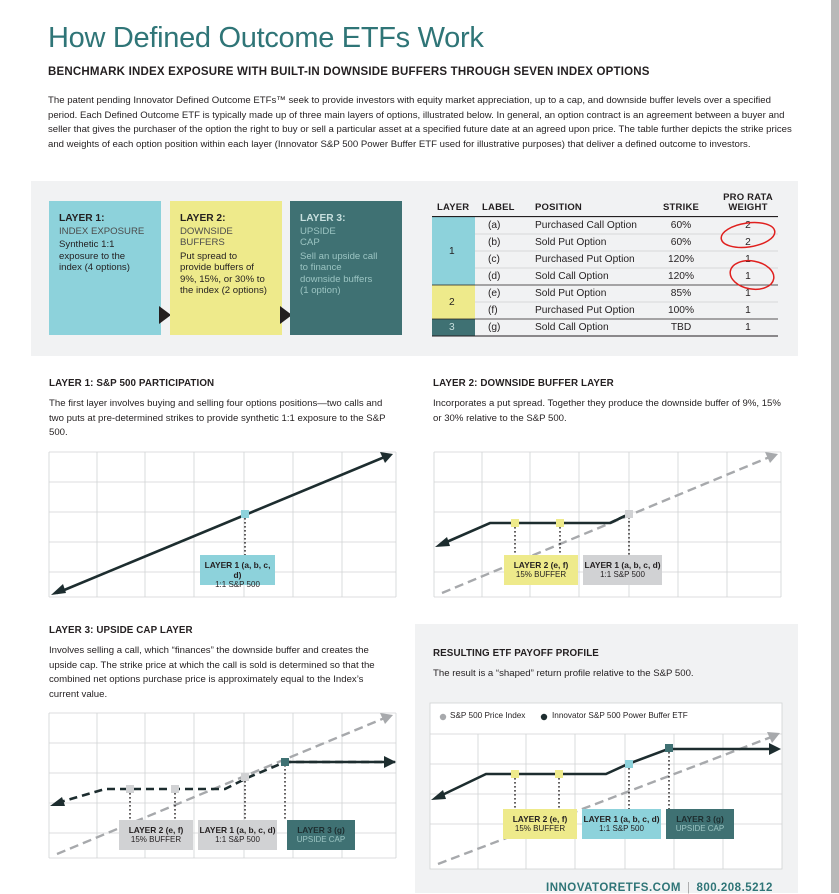 The width and height of the screenshot is (839, 894). I want to click on chart3-layer1-label: LAYER 1 (a, b, c, d) 1:1 S&P 500, so click(237, 835).